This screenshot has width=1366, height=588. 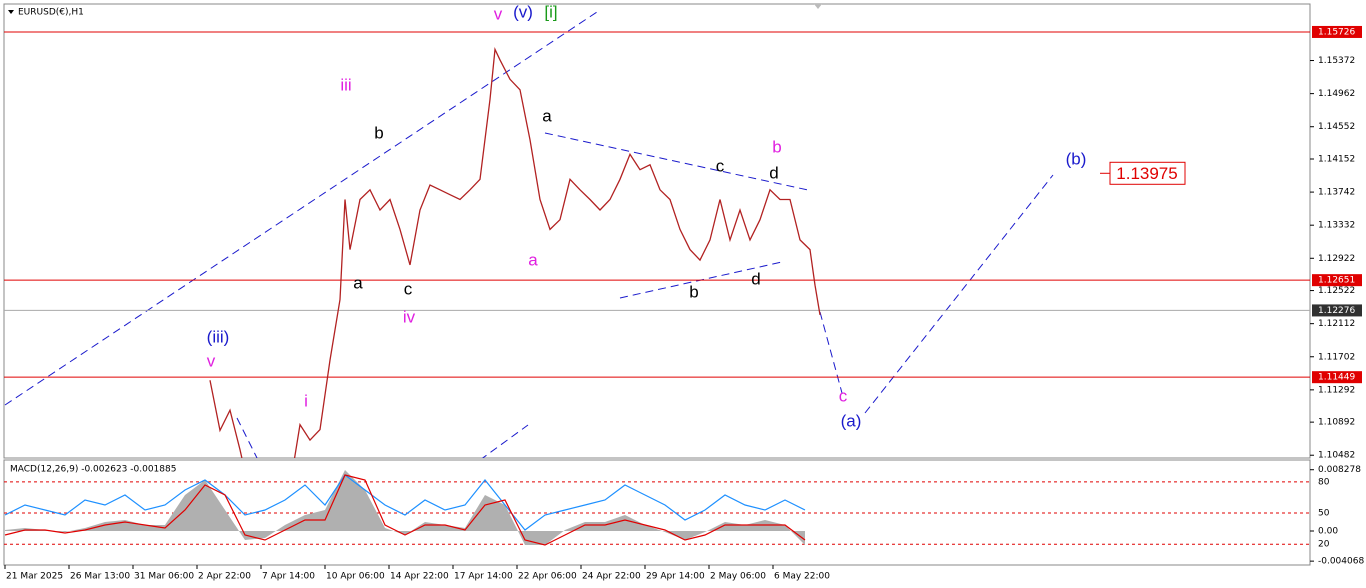 What do you see at coordinates (1324, 482) in the screenshot?
I see `y2-tick-label: 80` at bounding box center [1324, 482].